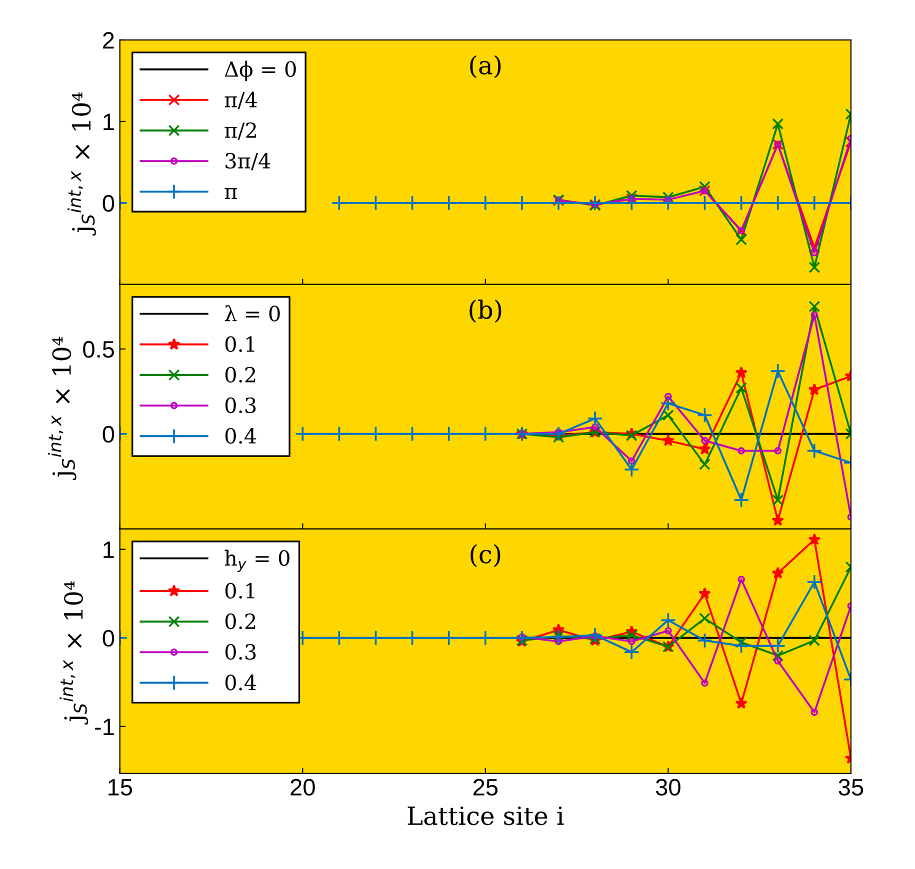 The height and width of the screenshot is (869, 915). I want to click on y-tick-label: 2, so click(108, 40).